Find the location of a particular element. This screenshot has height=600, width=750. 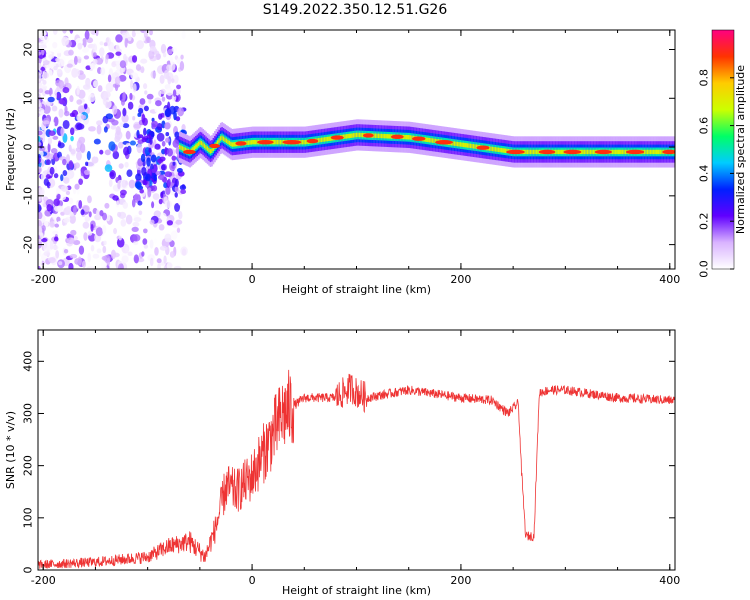

snr-y-tick-label: 100 is located at coordinates (28, 517).